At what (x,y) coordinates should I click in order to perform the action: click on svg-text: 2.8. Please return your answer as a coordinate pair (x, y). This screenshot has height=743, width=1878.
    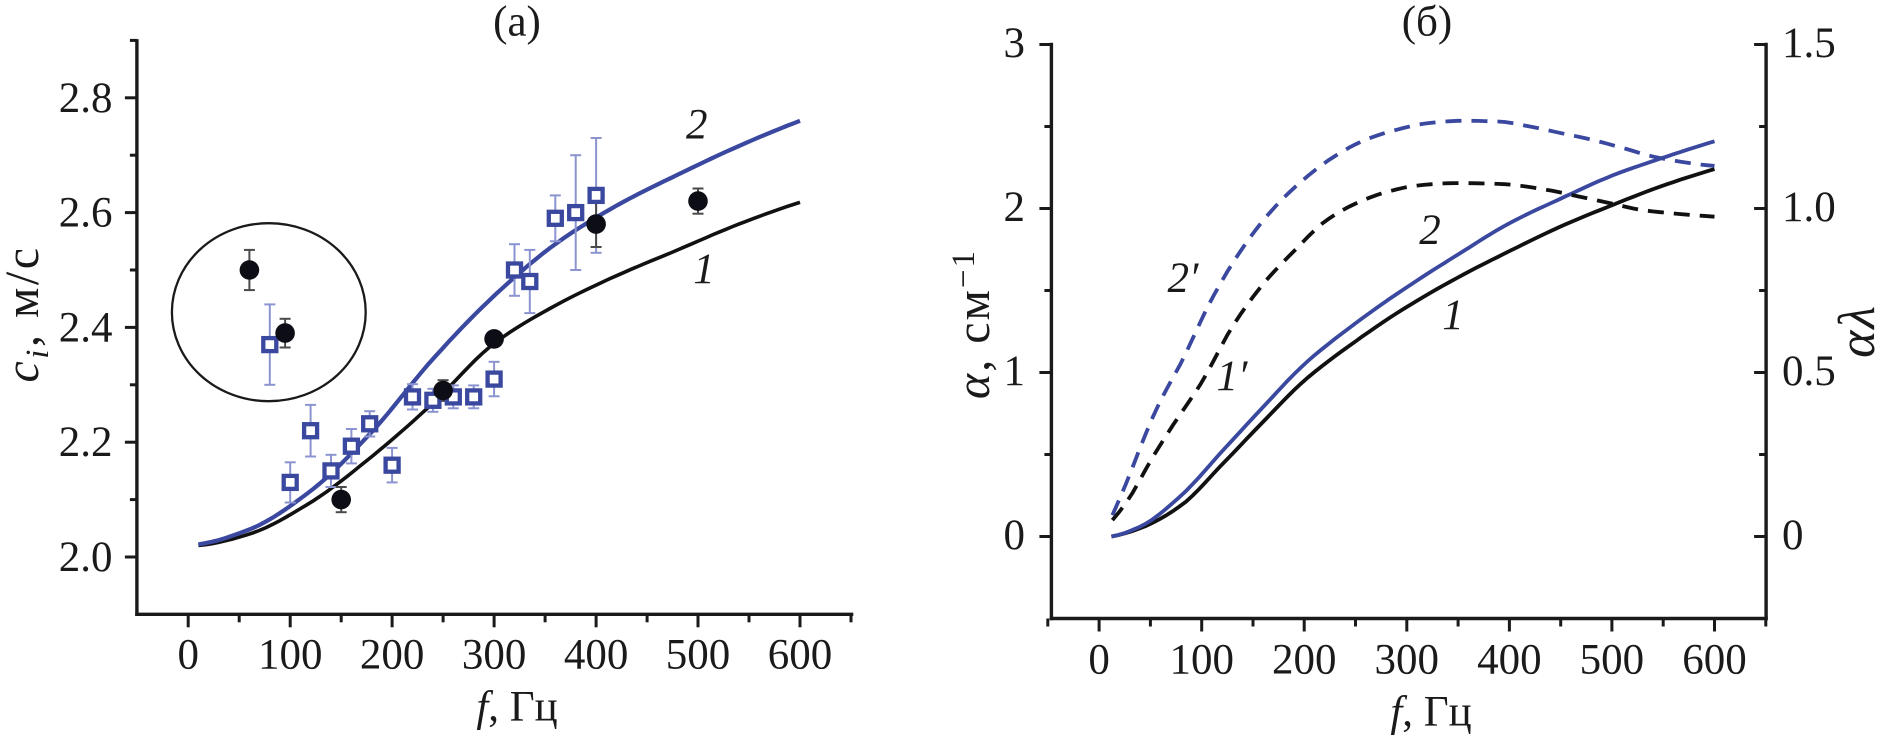
    Looking at the image, I should click on (86, 98).